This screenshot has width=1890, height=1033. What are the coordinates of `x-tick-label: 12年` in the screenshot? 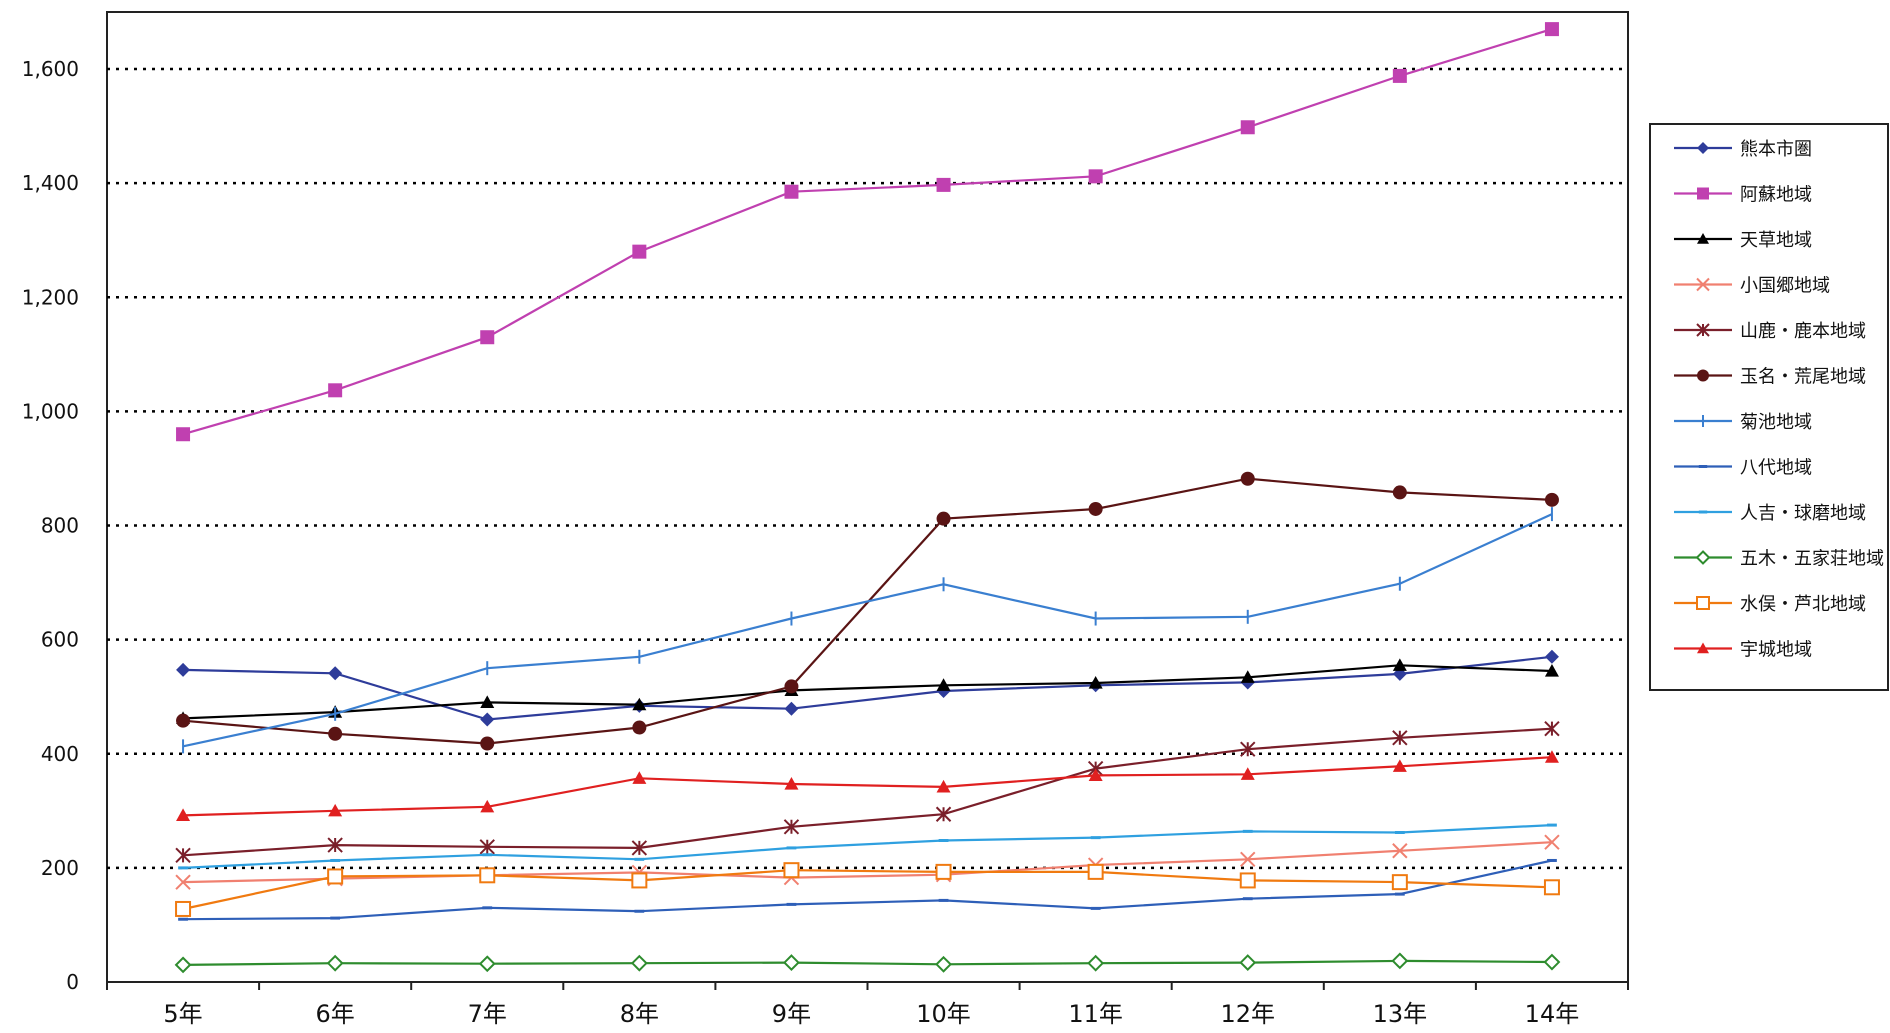 It's located at (1247, 1014).